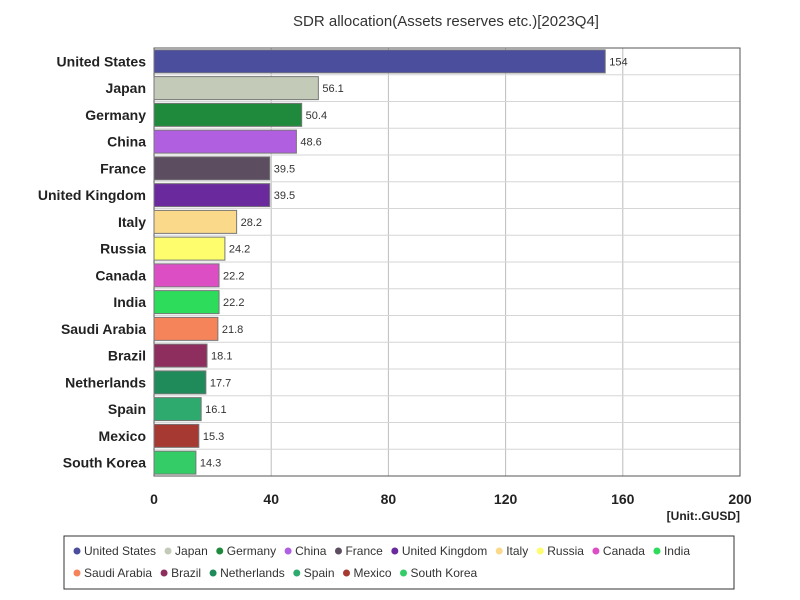  Describe the element at coordinates (703, 516) in the screenshot. I see `unit-label: [Unit:.GUSD]` at that location.